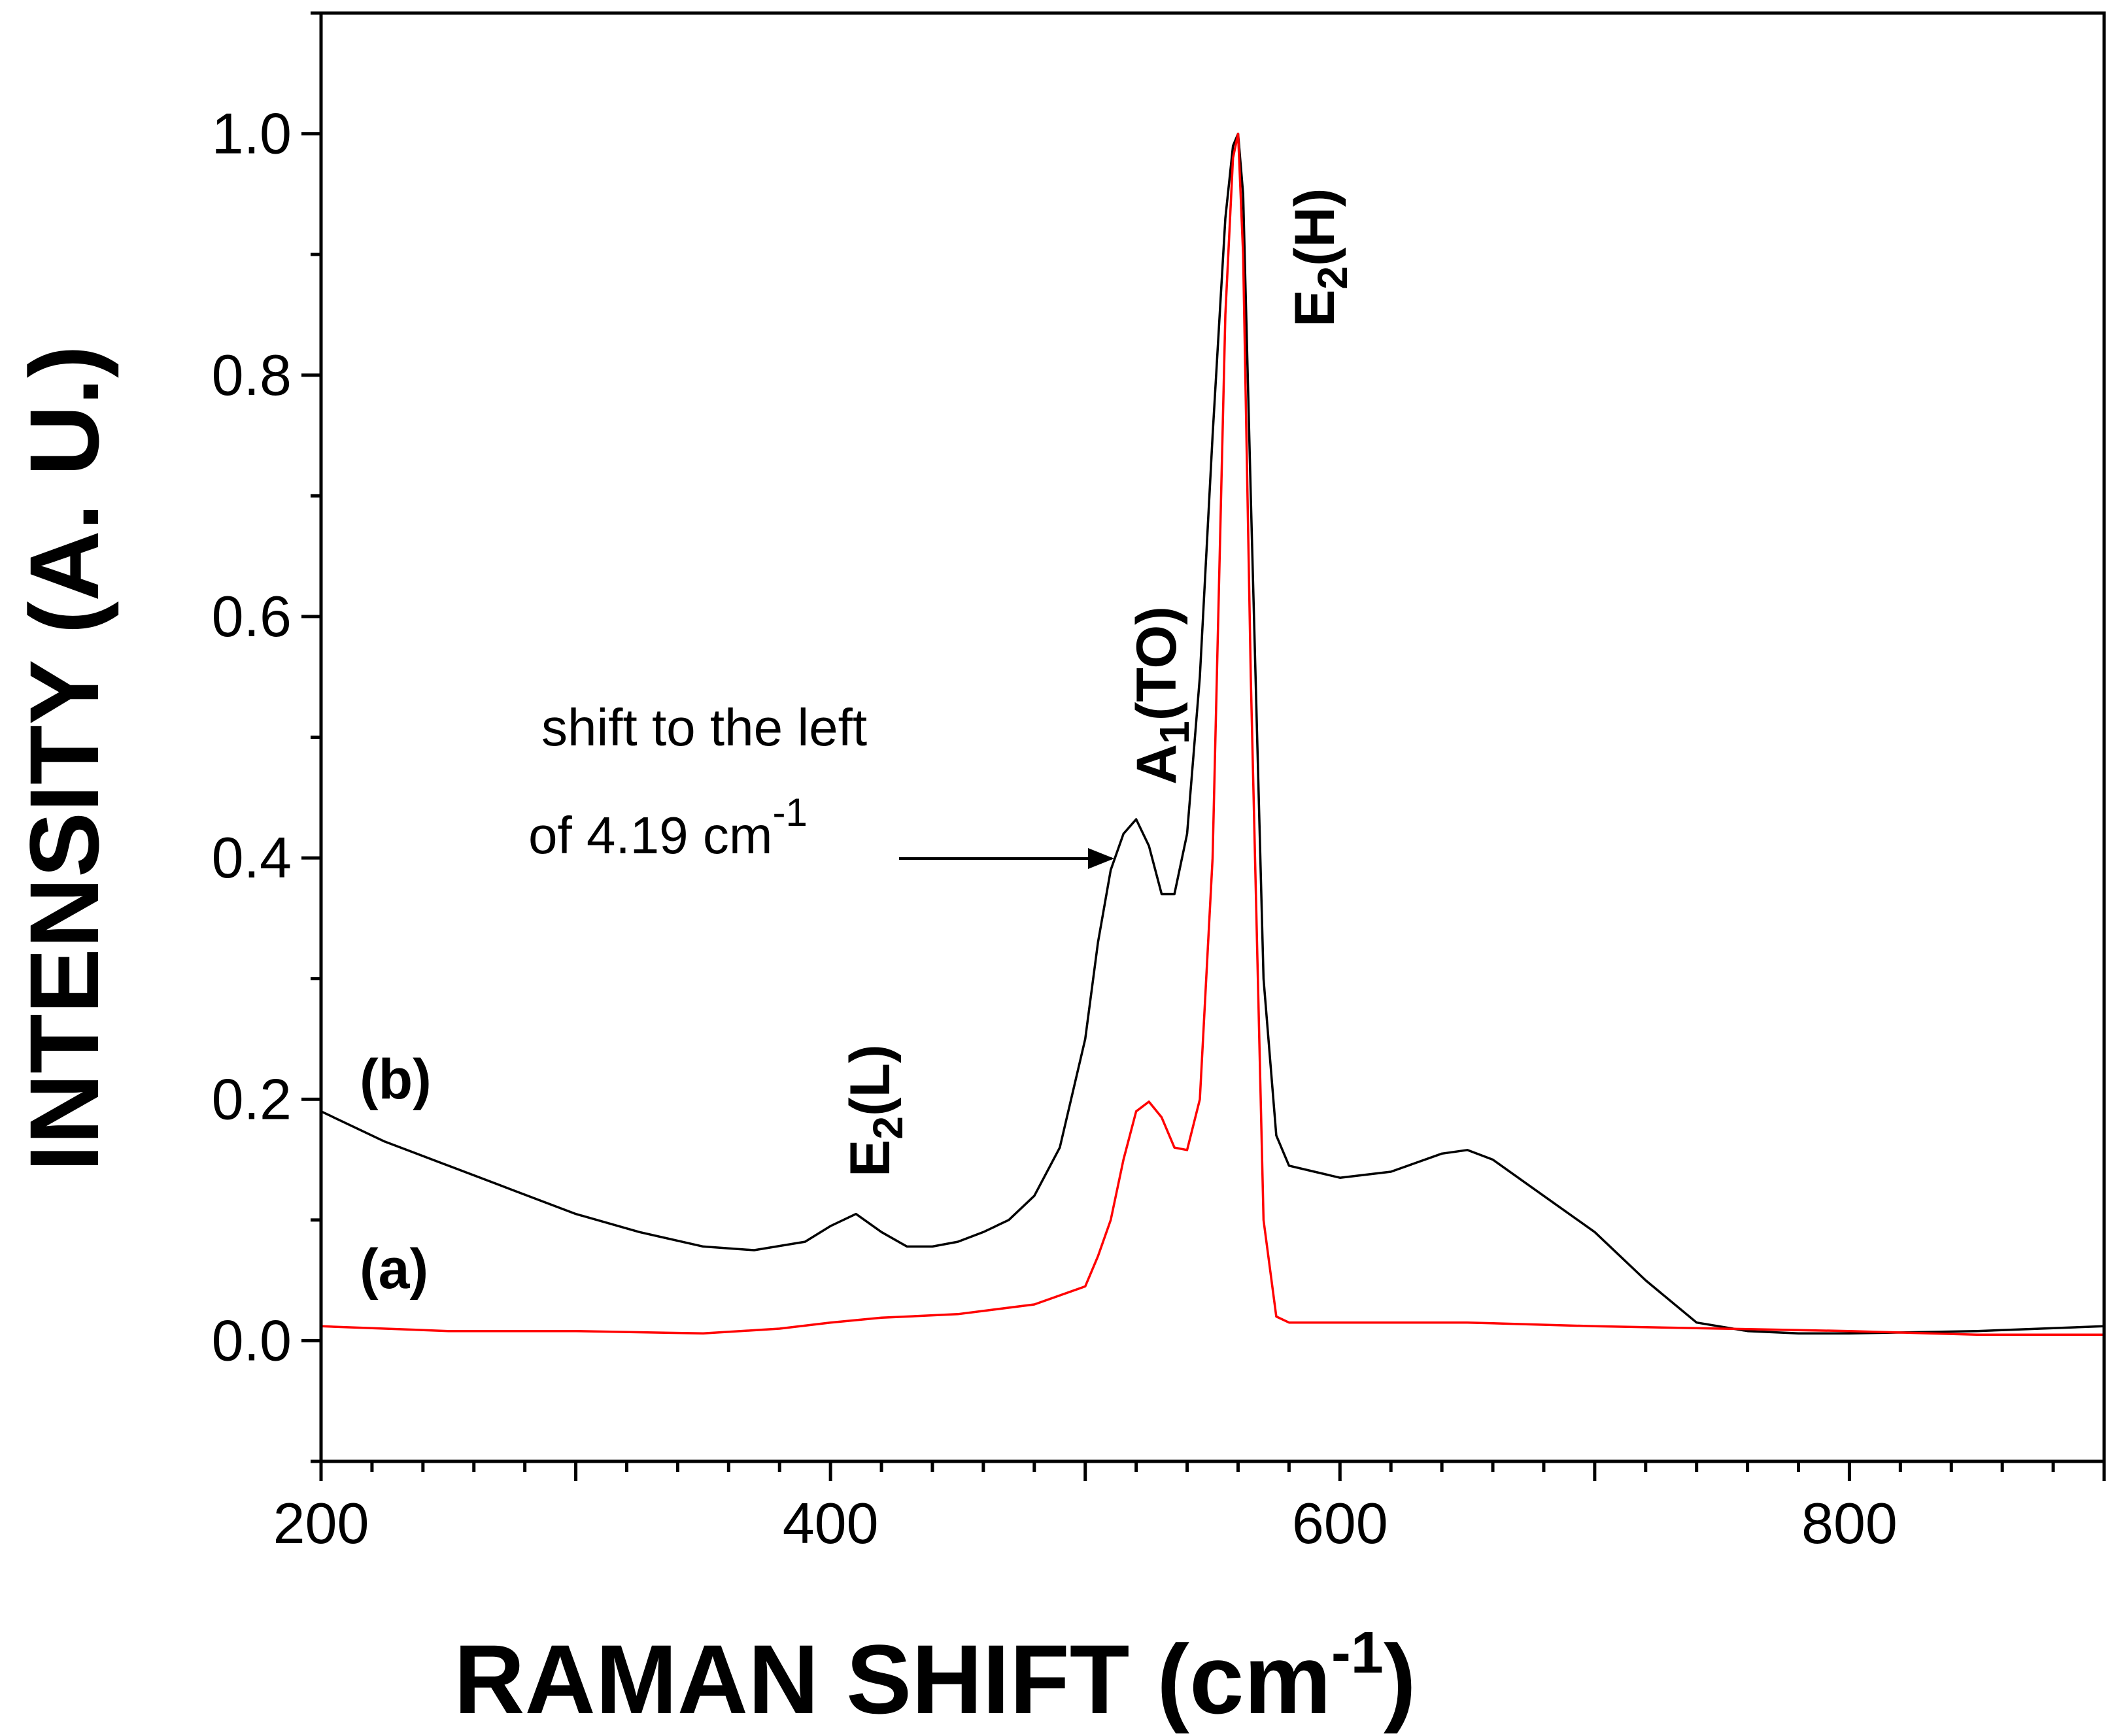 The height and width of the screenshot is (1736, 2112). What do you see at coordinates (321, 1524) in the screenshot?
I see `x-tick-label: 200` at bounding box center [321, 1524].